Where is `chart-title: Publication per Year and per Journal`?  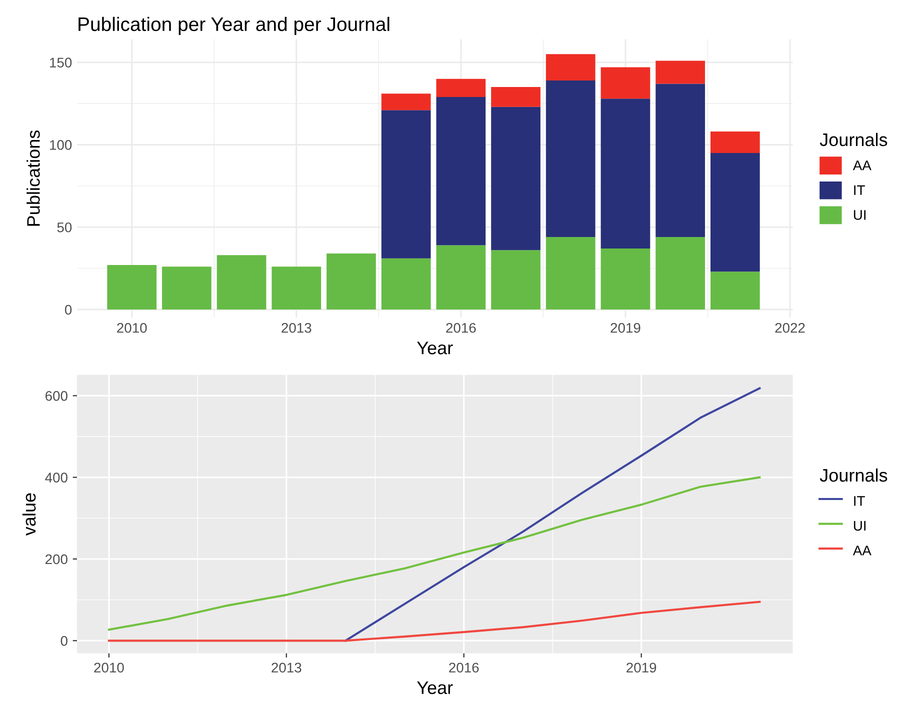
chart-title: Publication per Year and per Journal is located at coordinates (234, 25).